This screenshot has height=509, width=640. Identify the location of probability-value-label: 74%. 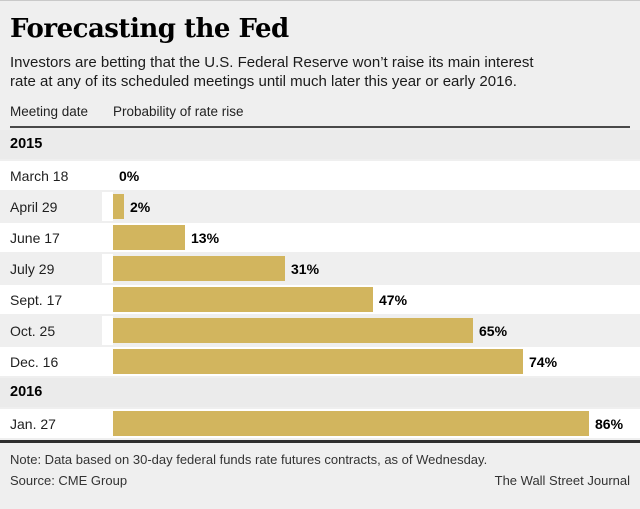
(543, 361).